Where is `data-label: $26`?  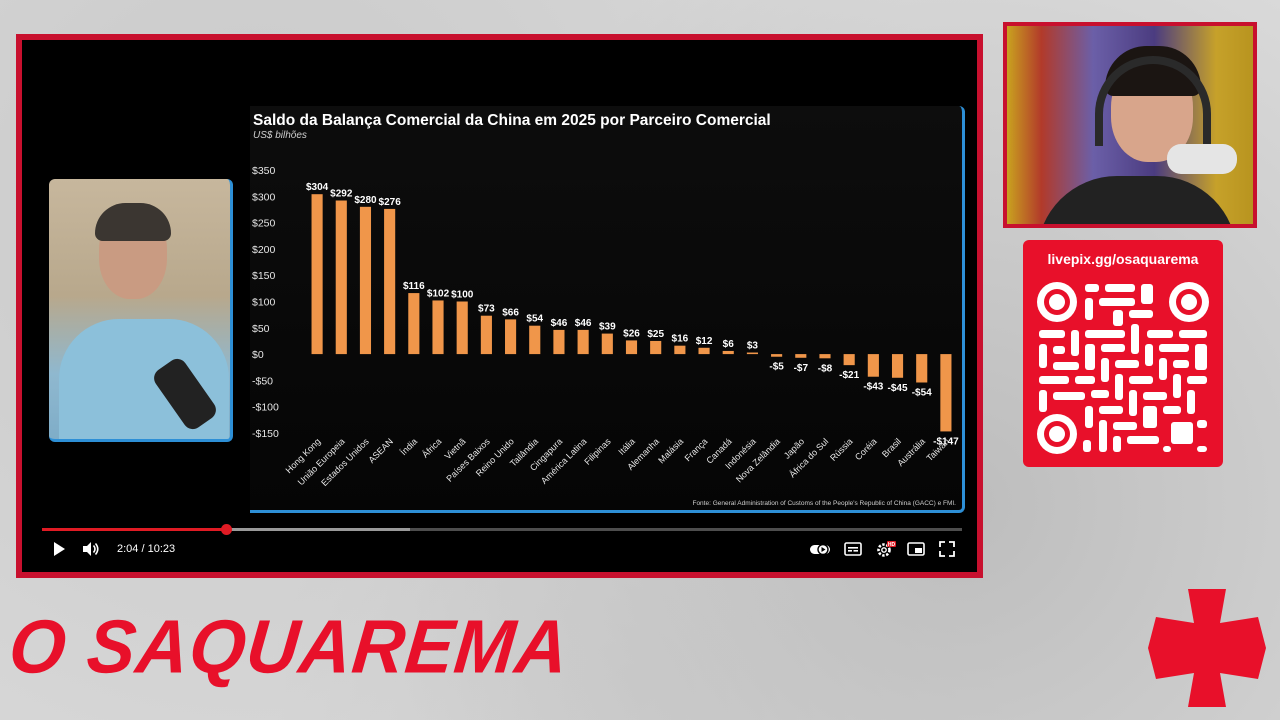 data-label: $26 is located at coordinates (631, 333).